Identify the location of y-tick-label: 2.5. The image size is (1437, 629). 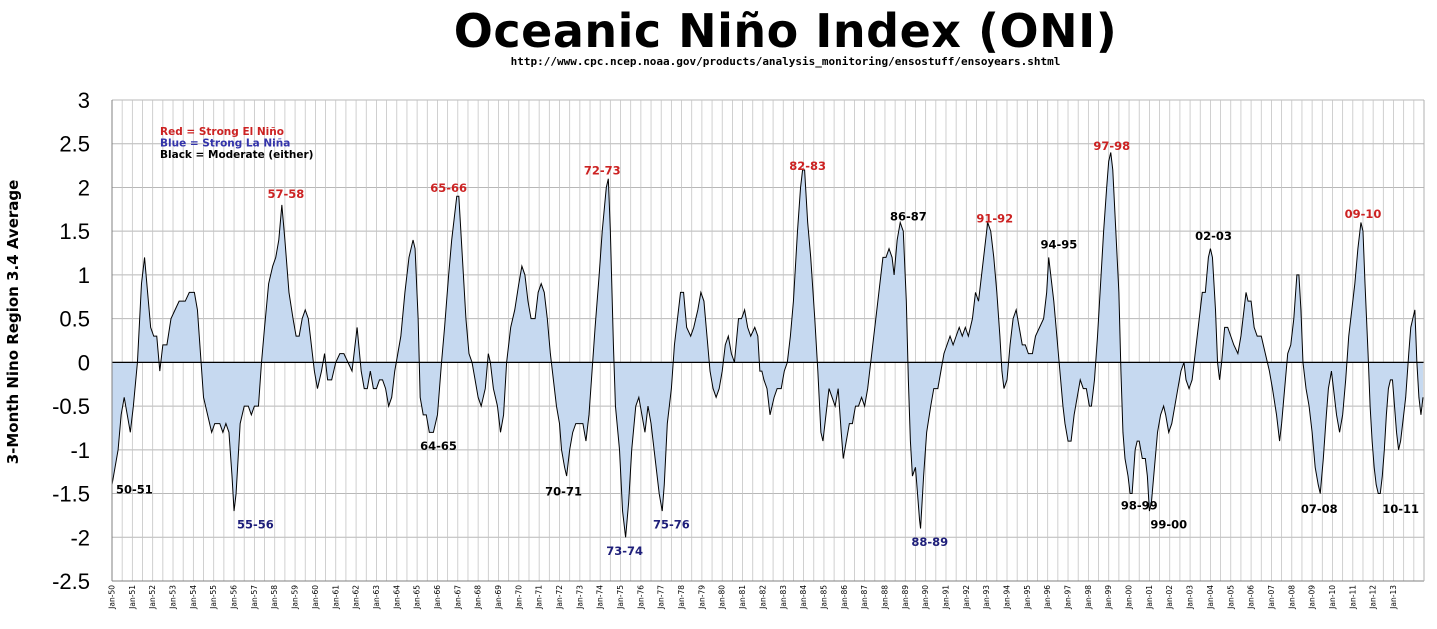
(74, 144).